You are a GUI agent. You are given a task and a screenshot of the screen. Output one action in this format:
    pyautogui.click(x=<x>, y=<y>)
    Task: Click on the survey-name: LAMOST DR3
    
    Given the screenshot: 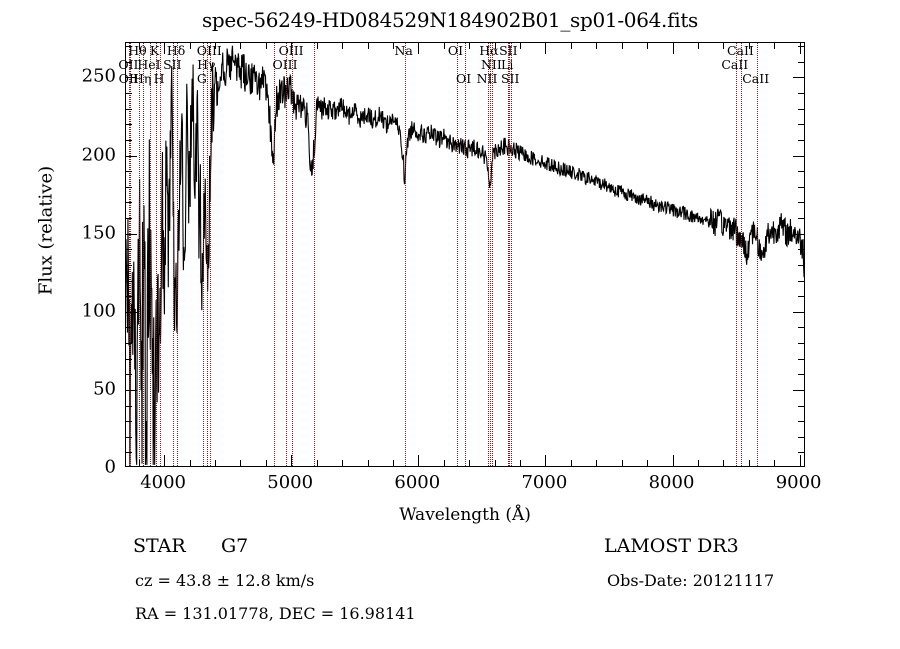 What is the action you would take?
    pyautogui.click(x=671, y=546)
    